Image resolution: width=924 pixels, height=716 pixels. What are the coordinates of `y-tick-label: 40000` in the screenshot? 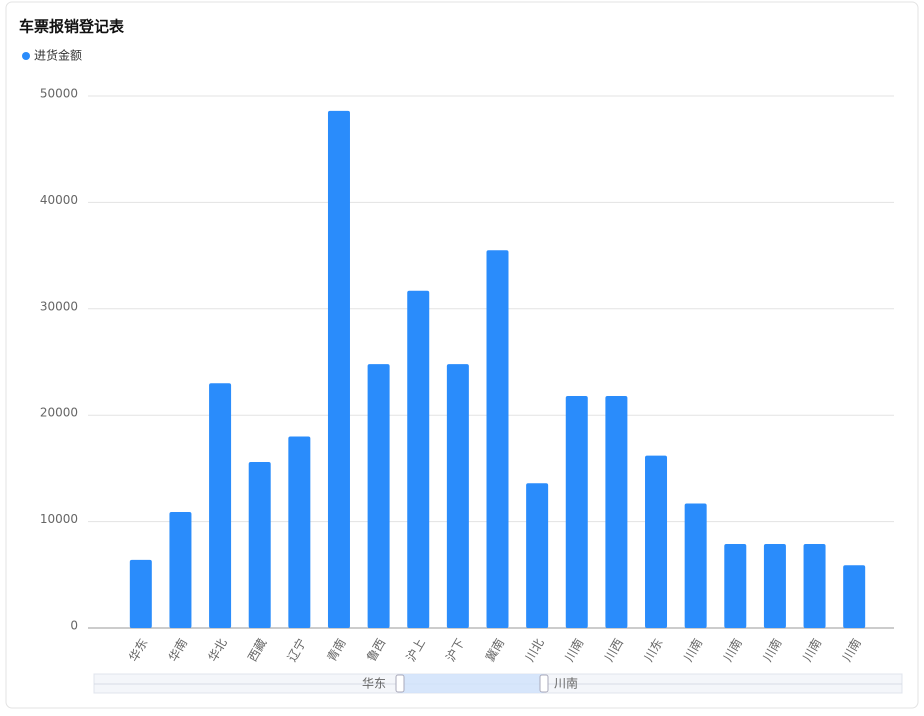 It's located at (59, 200).